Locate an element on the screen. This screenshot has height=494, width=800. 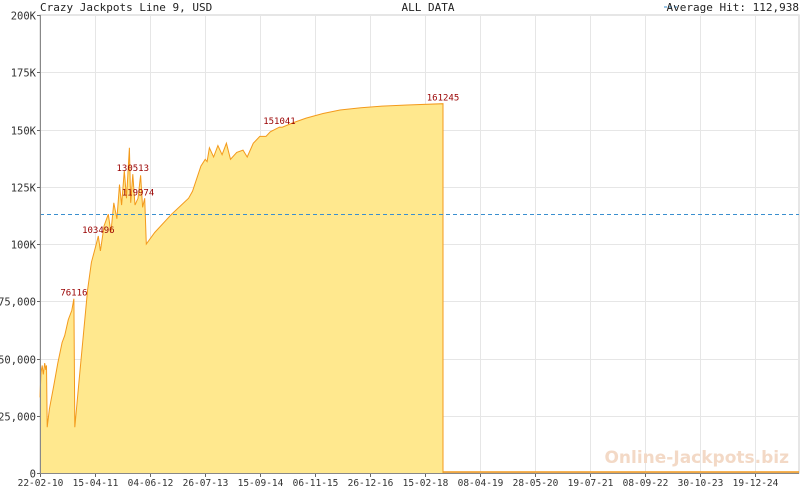
point-value-label: 130513 is located at coordinates (133, 169).